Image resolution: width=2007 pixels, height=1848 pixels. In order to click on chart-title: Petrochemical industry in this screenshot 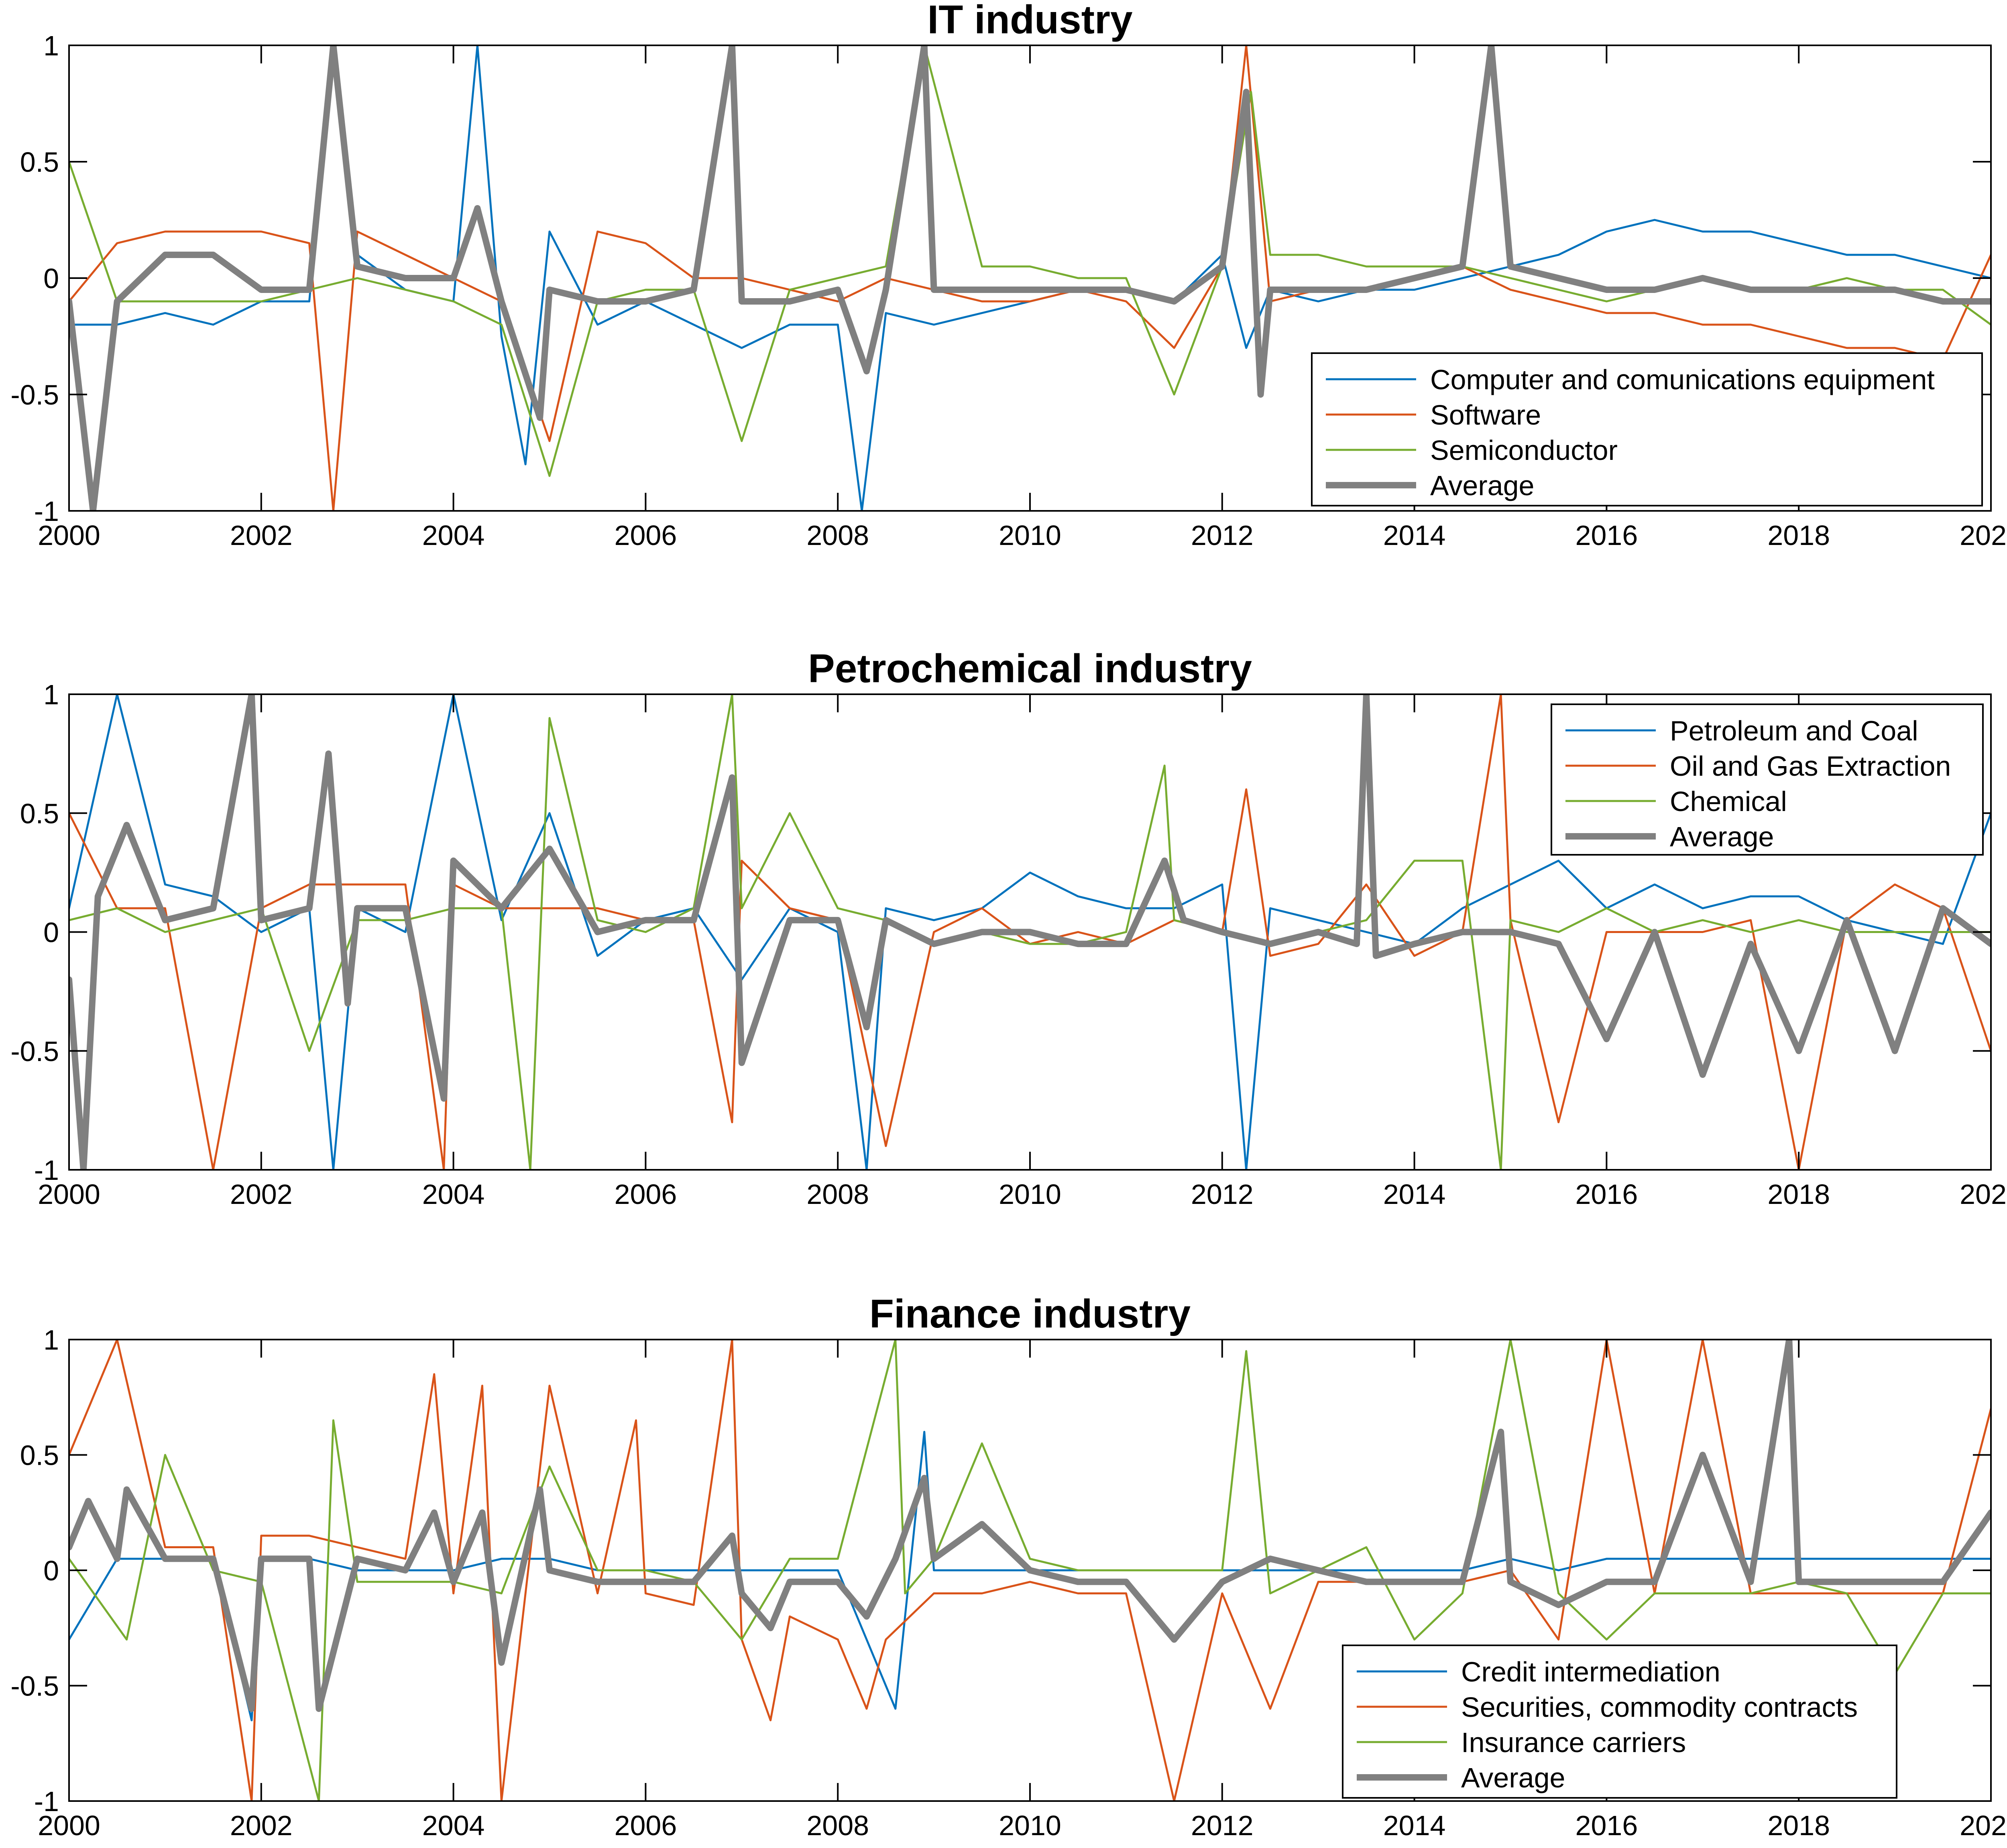, I will do `click(1030, 668)`.